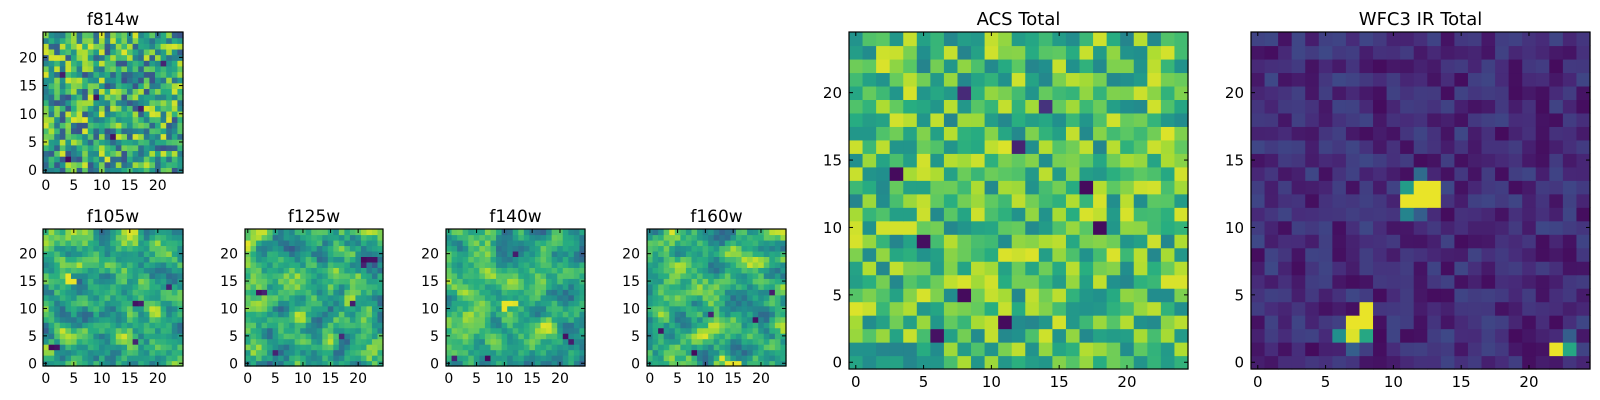 The image size is (1600, 400). Describe the element at coordinates (28, 58) in the screenshot. I see `y-tick-label: 20` at that location.